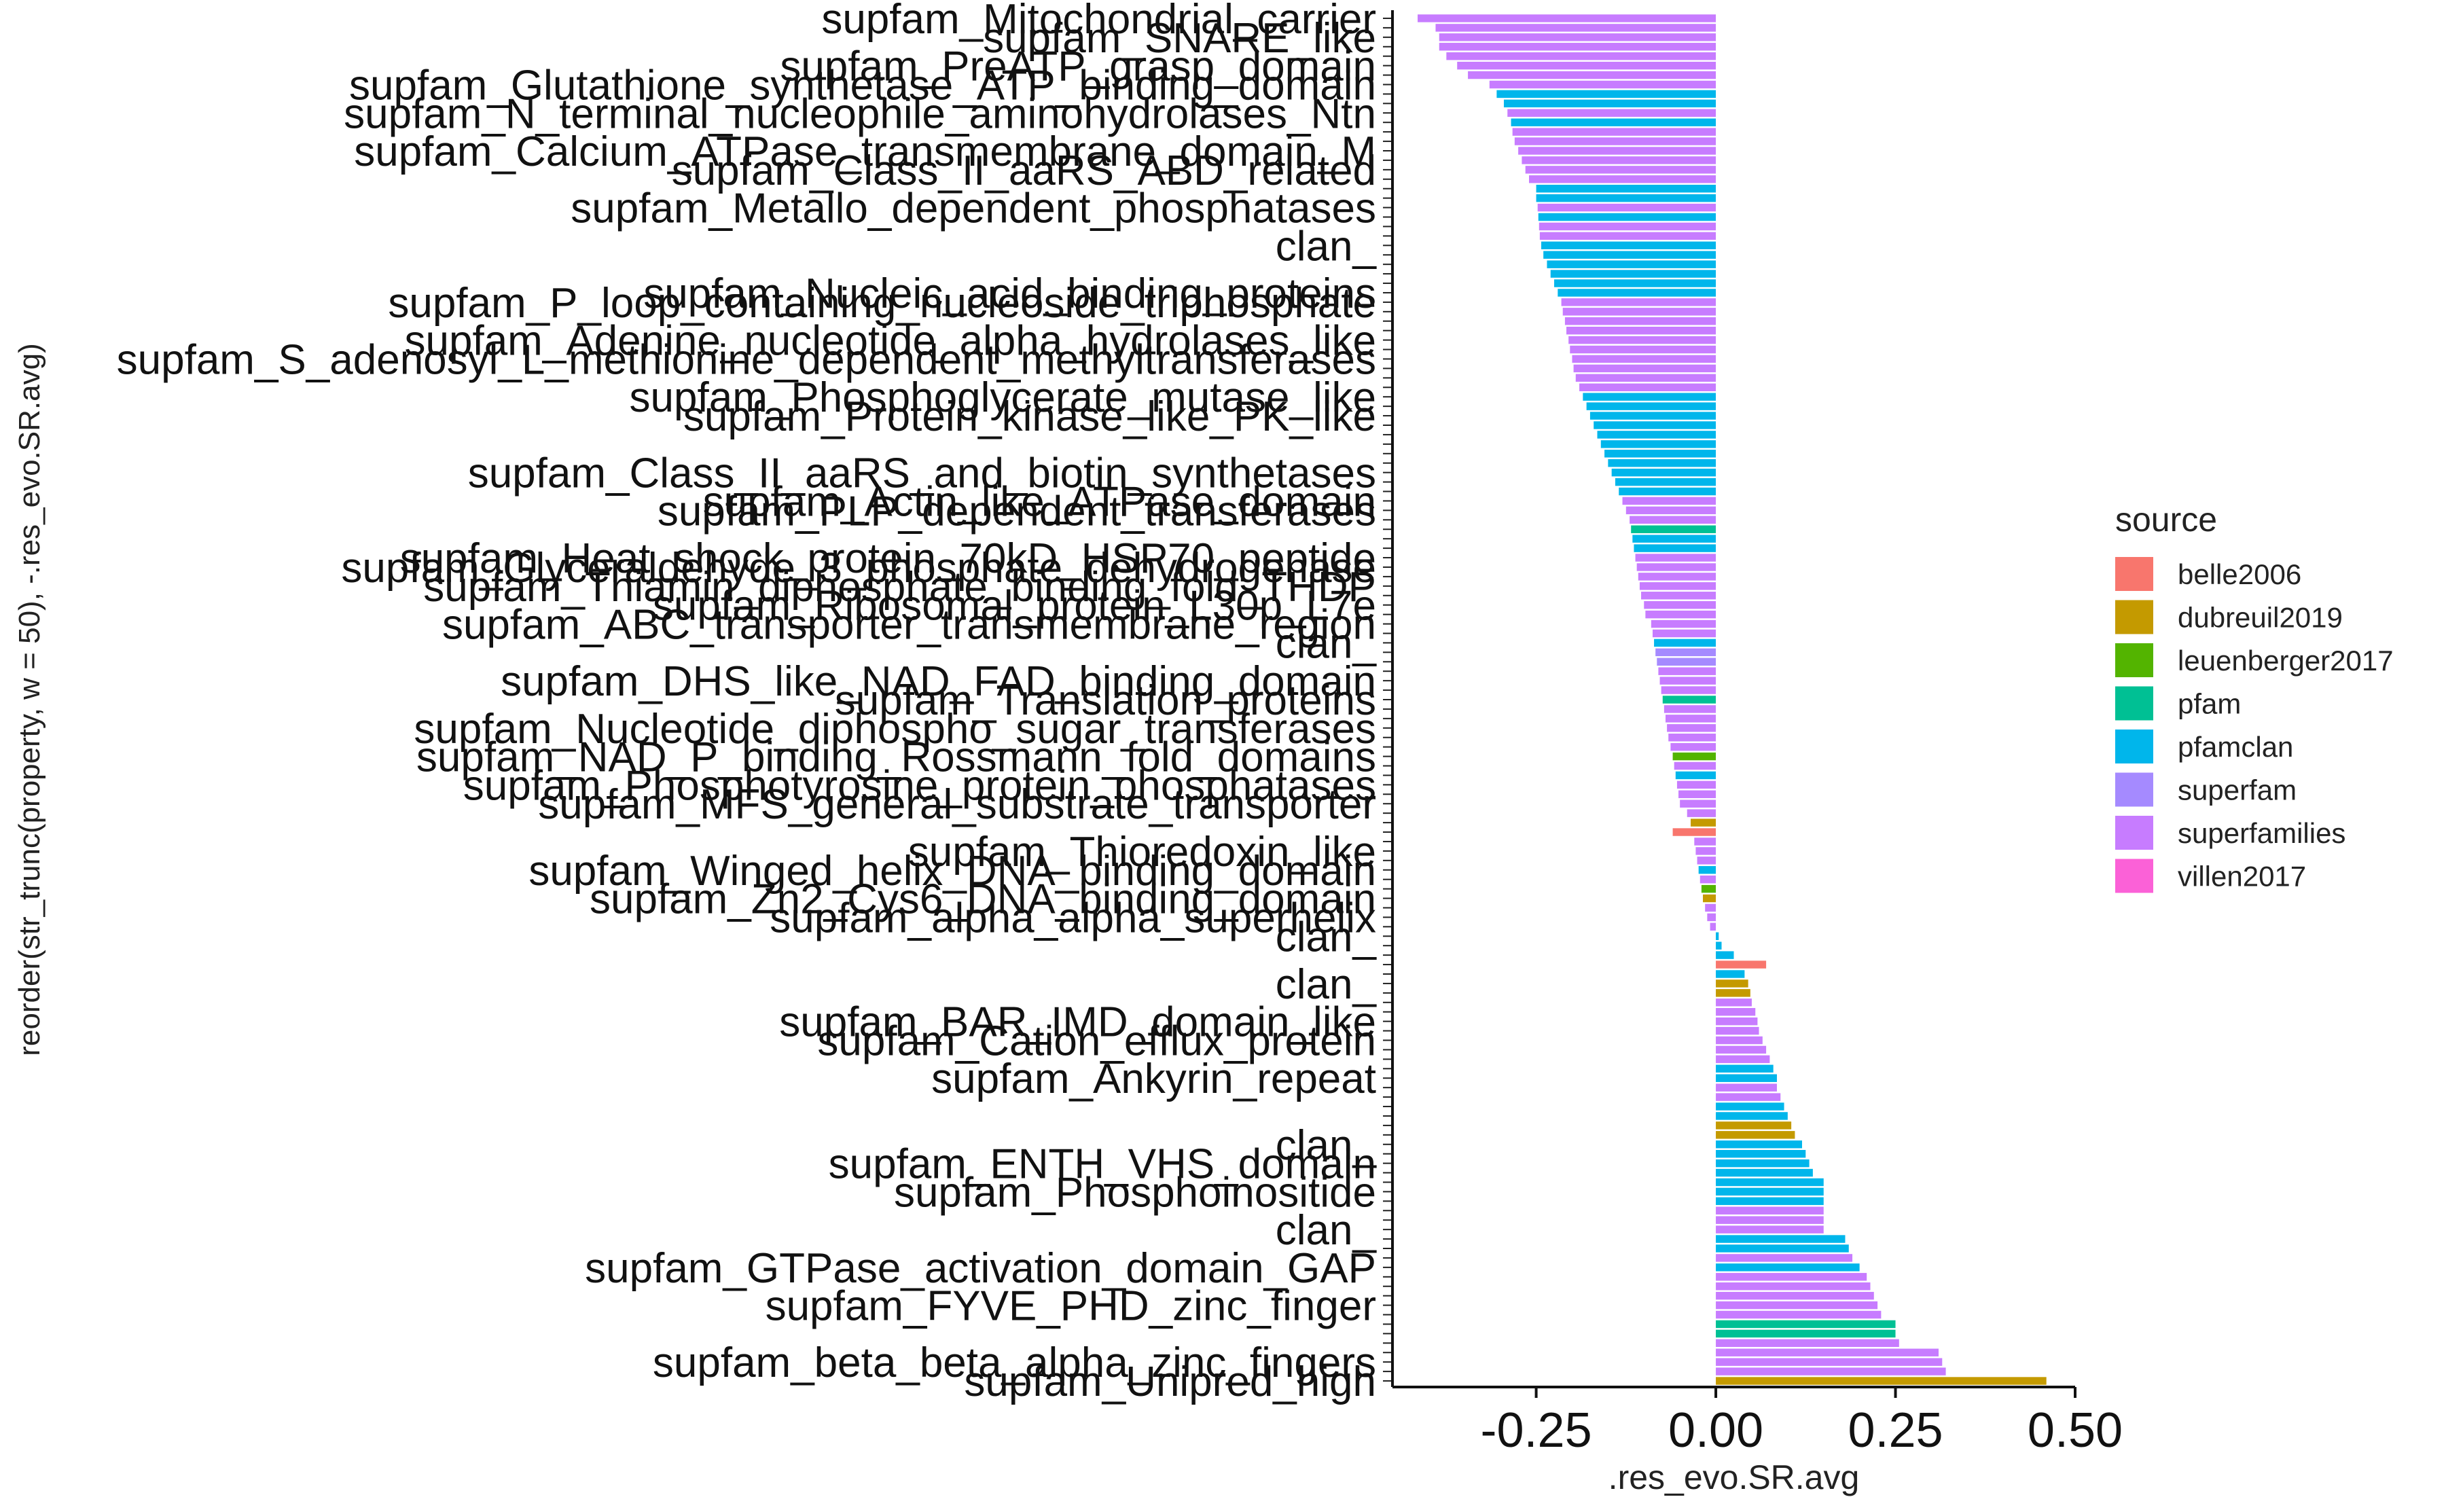  I want to click on category-label: supfam_beta_beta_alpha_zinc_fingers, so click(1014, 1362).